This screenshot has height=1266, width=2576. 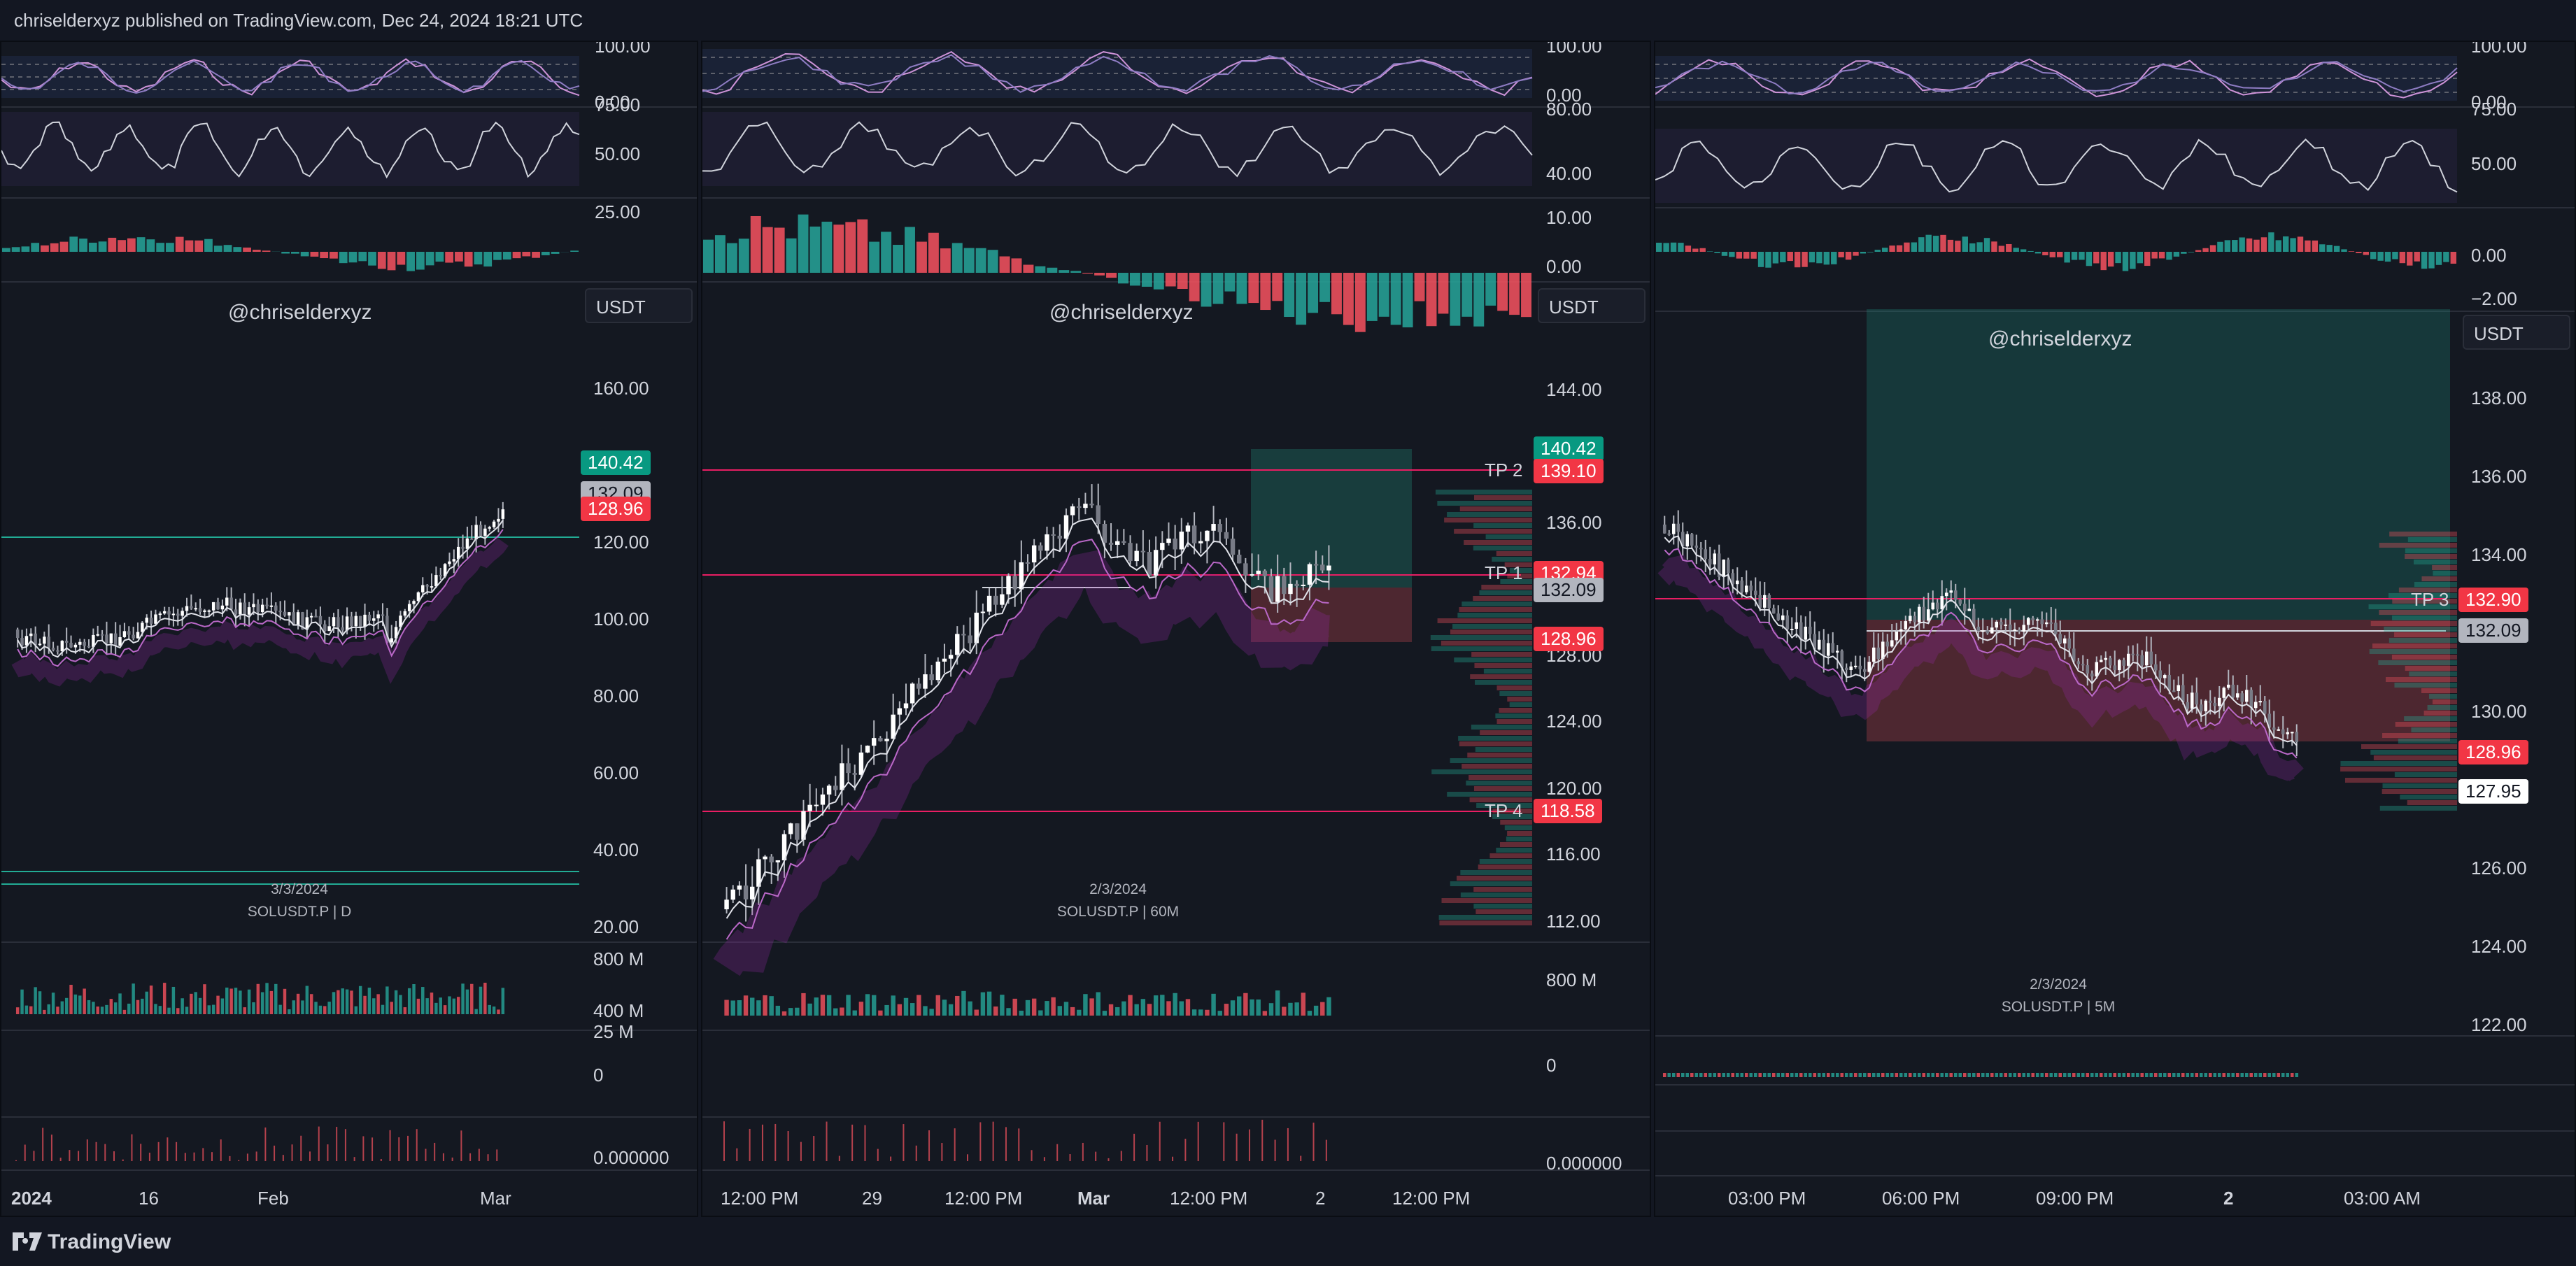 What do you see at coordinates (1209, 1198) in the screenshot?
I see `time-axis-label: 12:00 PM` at bounding box center [1209, 1198].